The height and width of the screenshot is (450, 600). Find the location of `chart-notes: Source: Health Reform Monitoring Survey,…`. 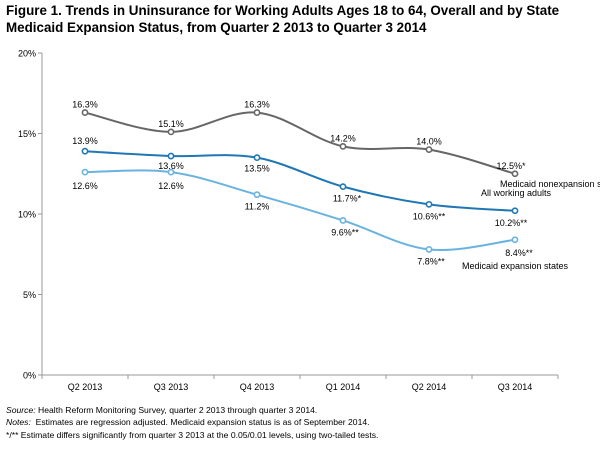

chart-notes: Source: Health Reform Monitoring Survey,… is located at coordinates (301, 422).